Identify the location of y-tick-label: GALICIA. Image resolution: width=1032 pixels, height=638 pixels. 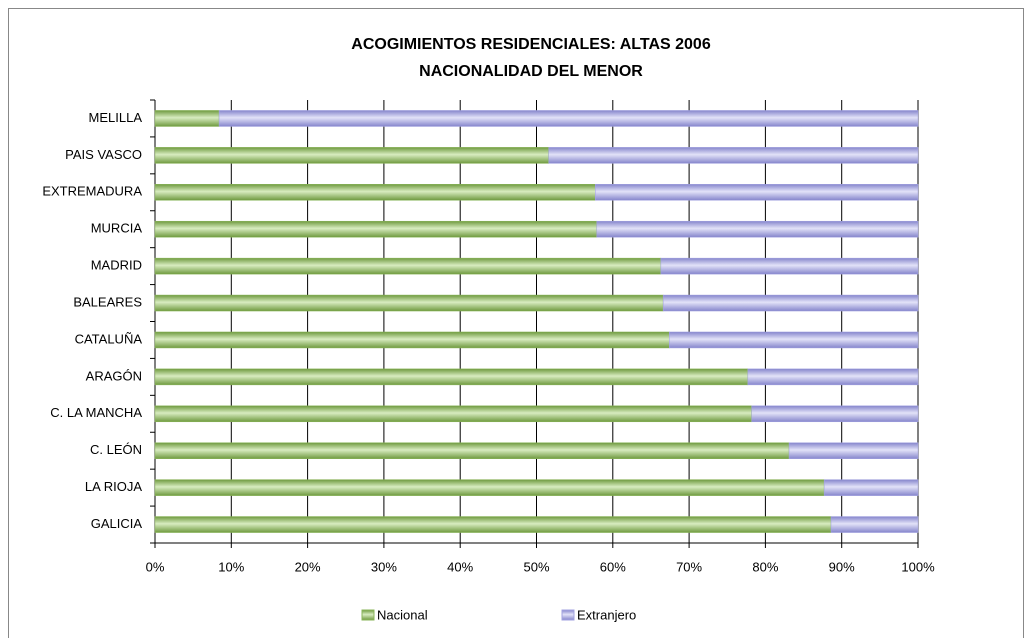
(117, 523).